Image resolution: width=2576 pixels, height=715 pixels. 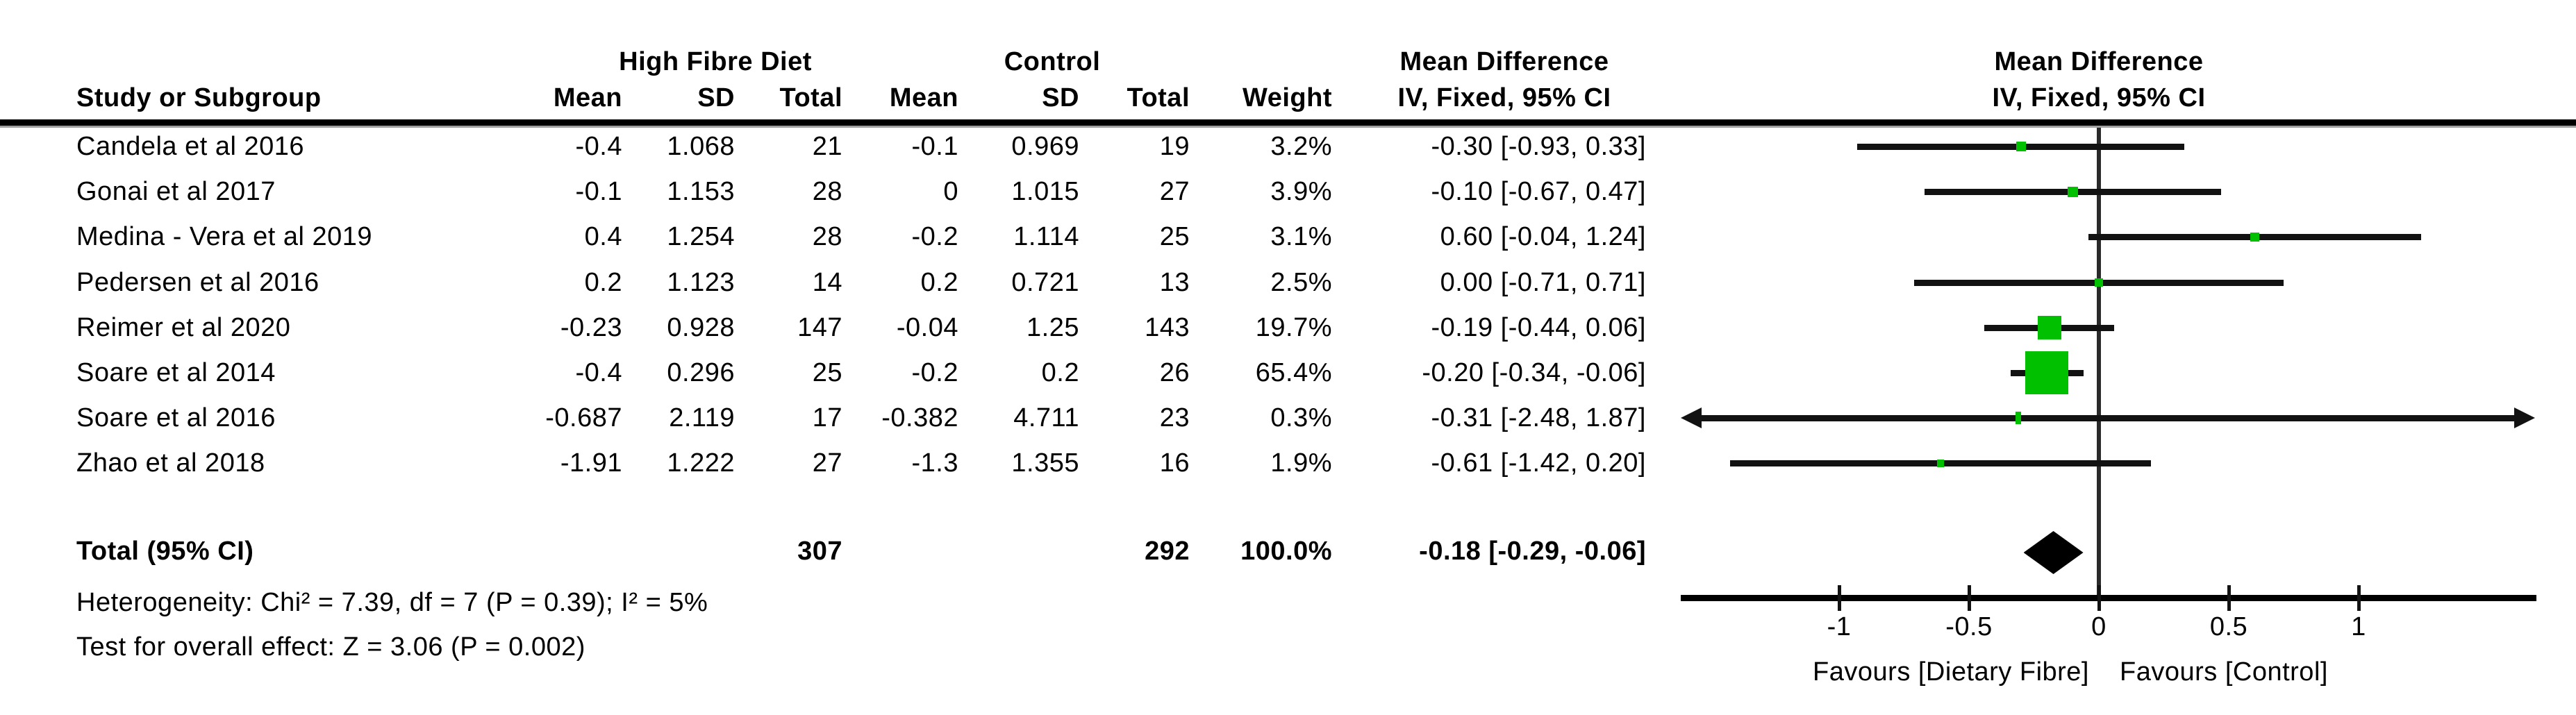 What do you see at coordinates (1543, 282) in the screenshot?
I see `study-cell-ci_text: 0.00 [-0.71, 0.71]` at bounding box center [1543, 282].